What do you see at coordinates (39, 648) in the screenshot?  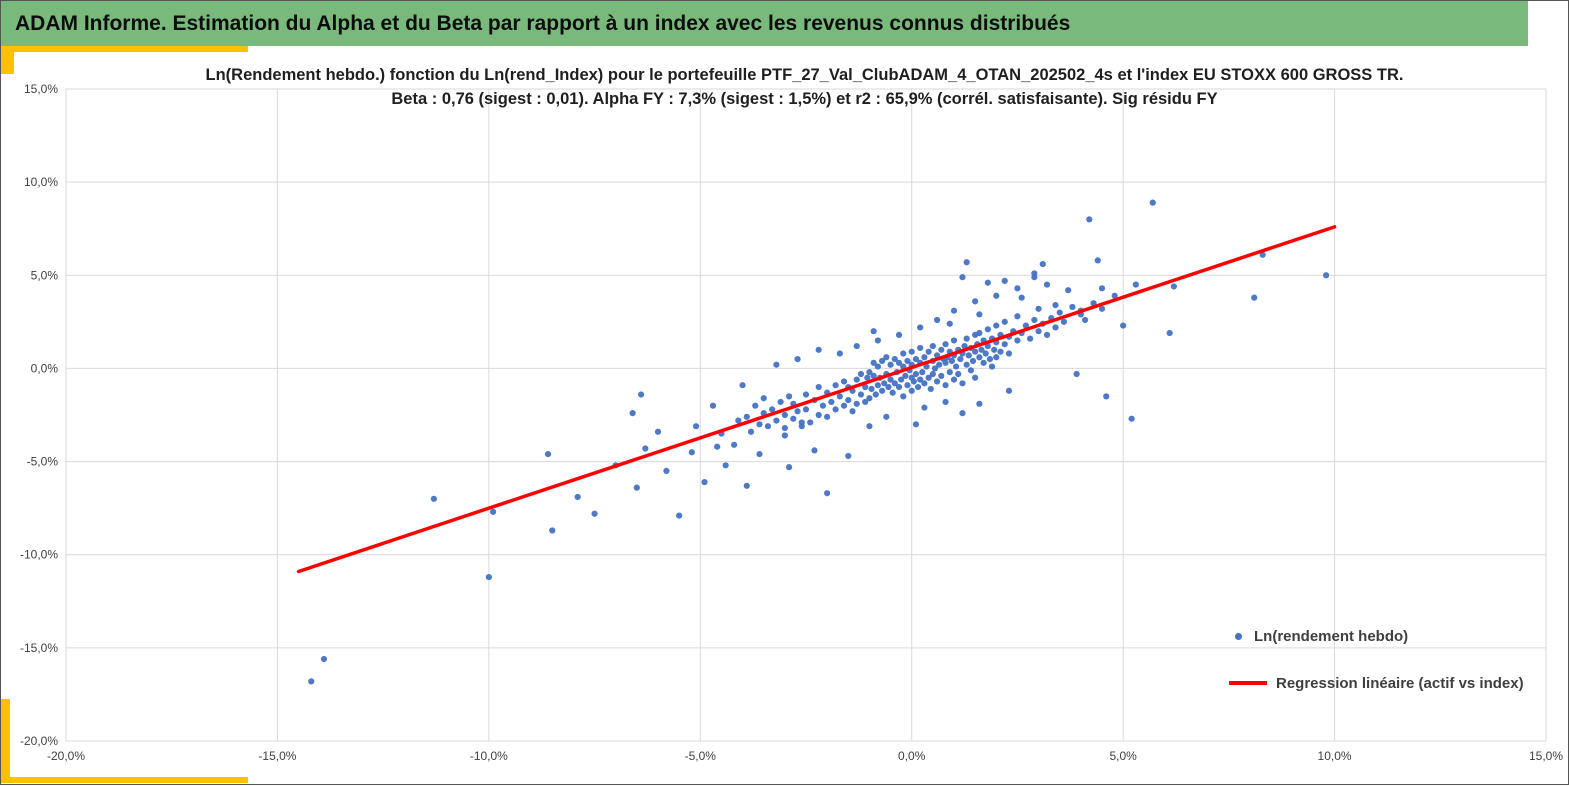 I see `y-tick-label: -15,0%` at bounding box center [39, 648].